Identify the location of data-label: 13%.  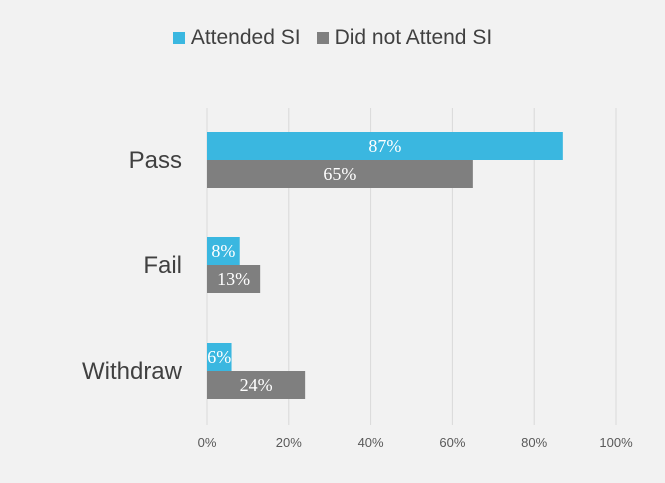
(233, 279).